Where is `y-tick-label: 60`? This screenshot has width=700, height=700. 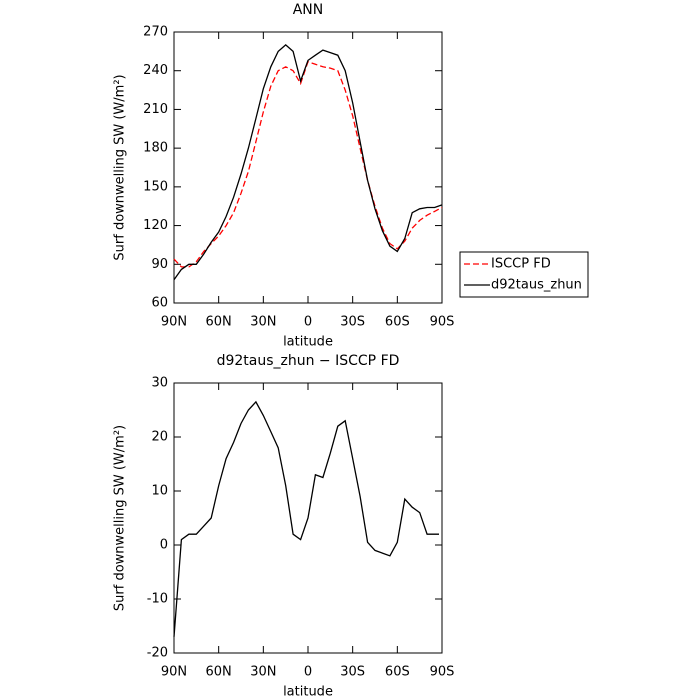
y-tick-label: 60 is located at coordinates (159, 303).